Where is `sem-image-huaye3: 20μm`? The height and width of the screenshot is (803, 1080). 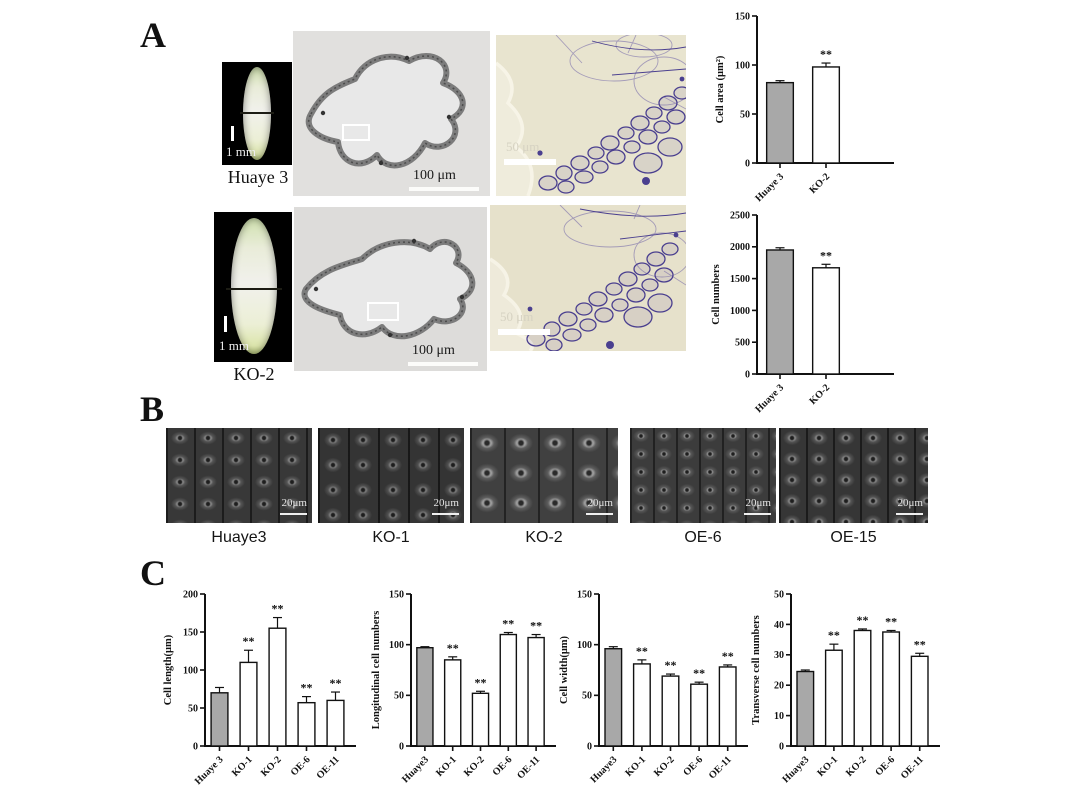
sem-image-huaye3: 20μm is located at coordinates (239, 475).